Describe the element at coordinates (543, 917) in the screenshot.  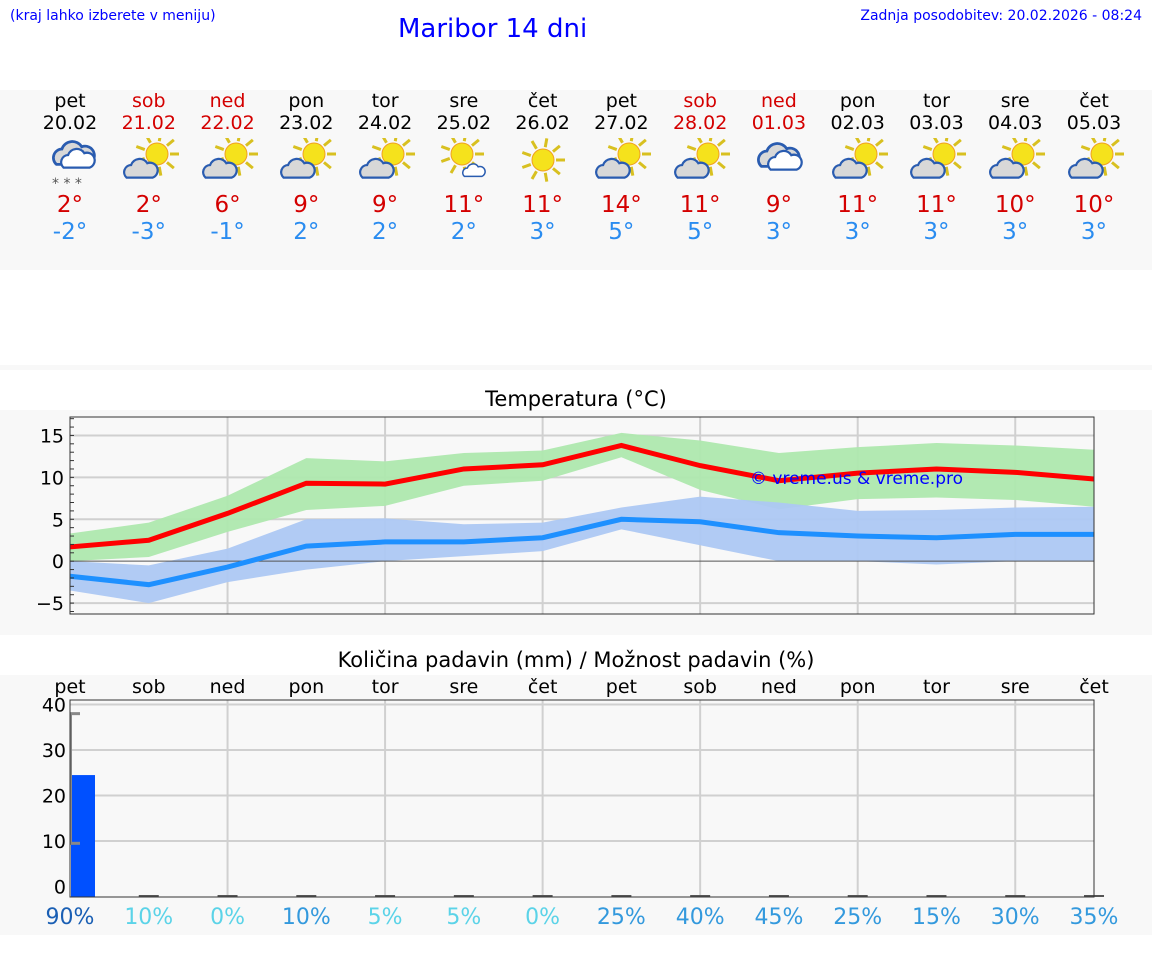
I see `precipitation-probability: 0%` at that location.